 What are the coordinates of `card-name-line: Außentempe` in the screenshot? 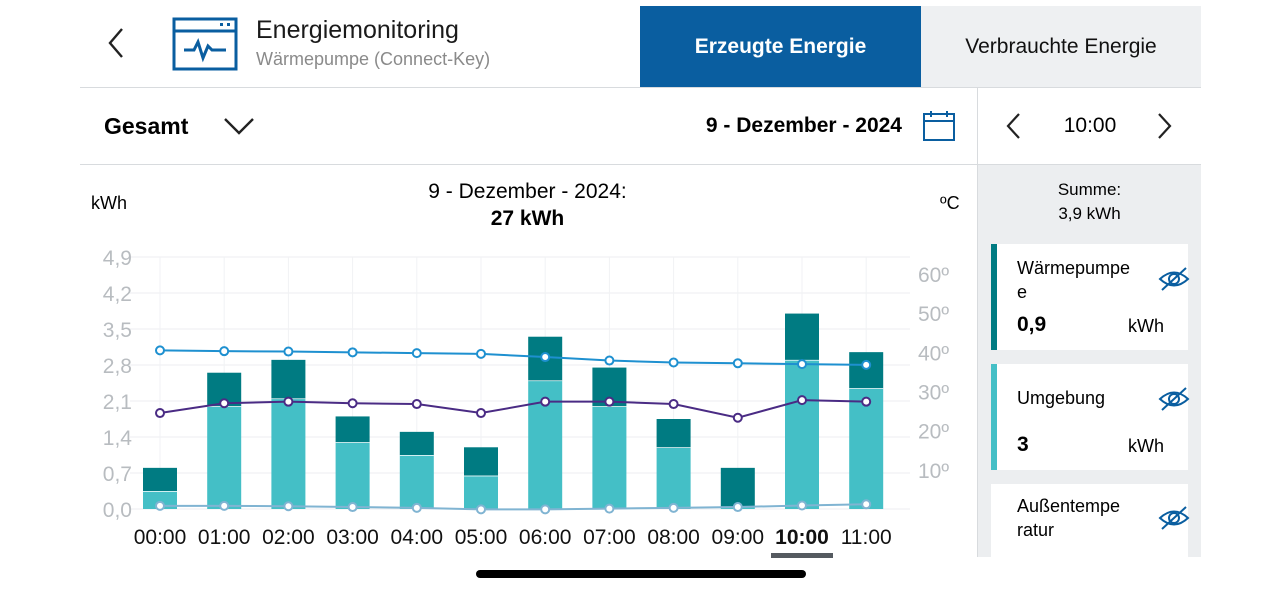 It's located at (1069, 506).